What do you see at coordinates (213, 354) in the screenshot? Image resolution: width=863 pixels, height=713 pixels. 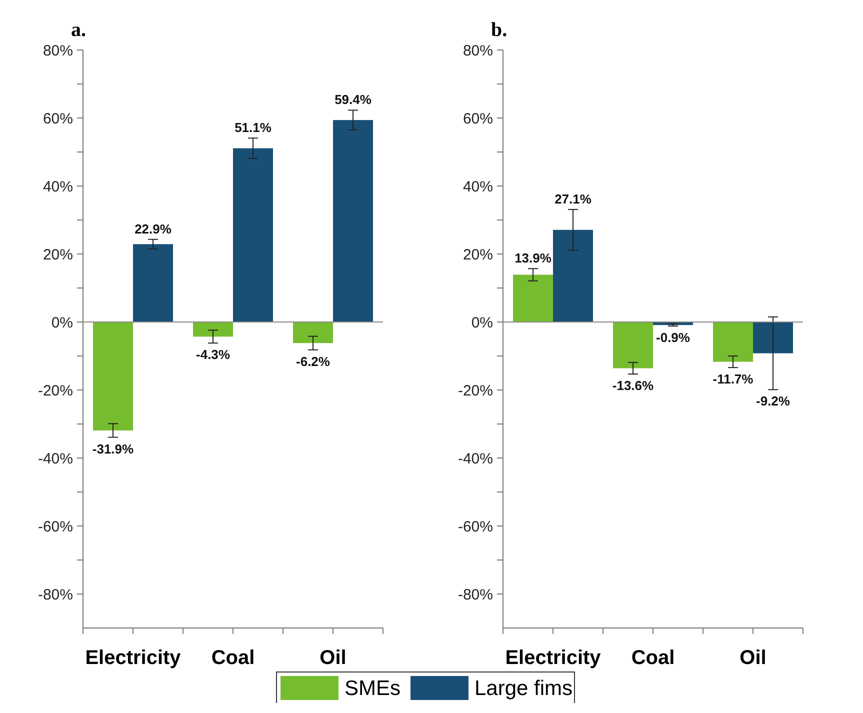 I see `data-label: -4.3%` at bounding box center [213, 354].